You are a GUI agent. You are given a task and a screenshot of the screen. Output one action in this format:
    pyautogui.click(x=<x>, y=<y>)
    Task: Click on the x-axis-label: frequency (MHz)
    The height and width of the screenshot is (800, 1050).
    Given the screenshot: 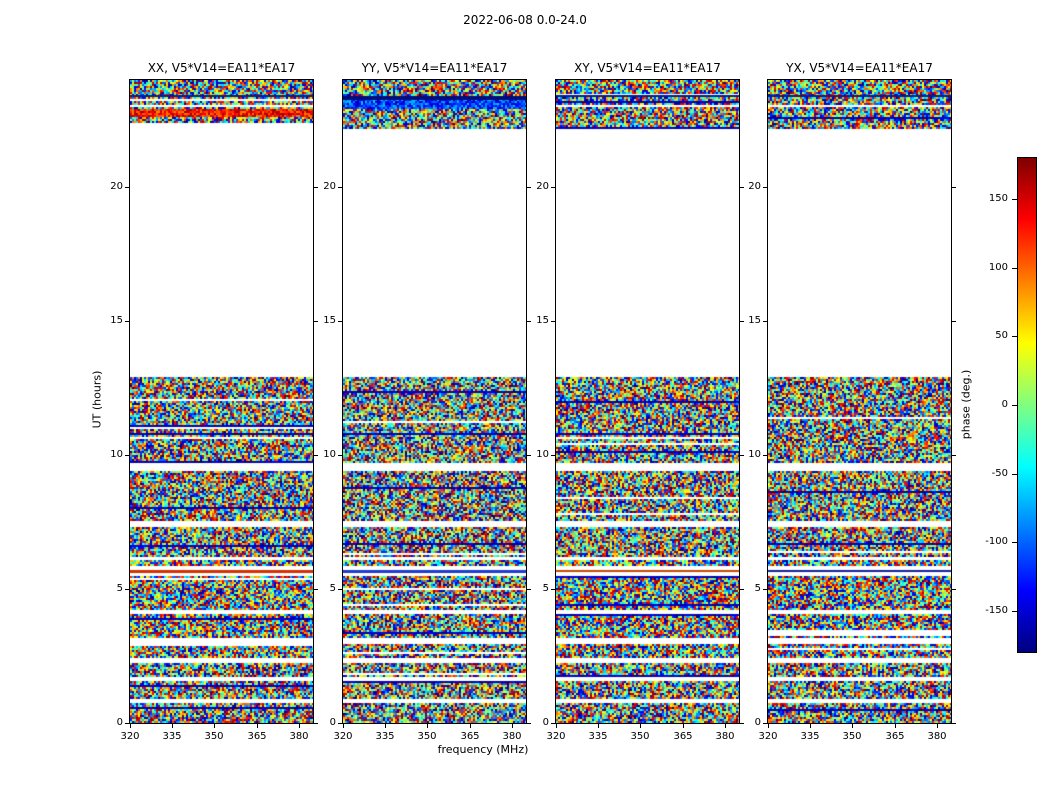 What is the action you would take?
    pyautogui.click(x=483, y=749)
    